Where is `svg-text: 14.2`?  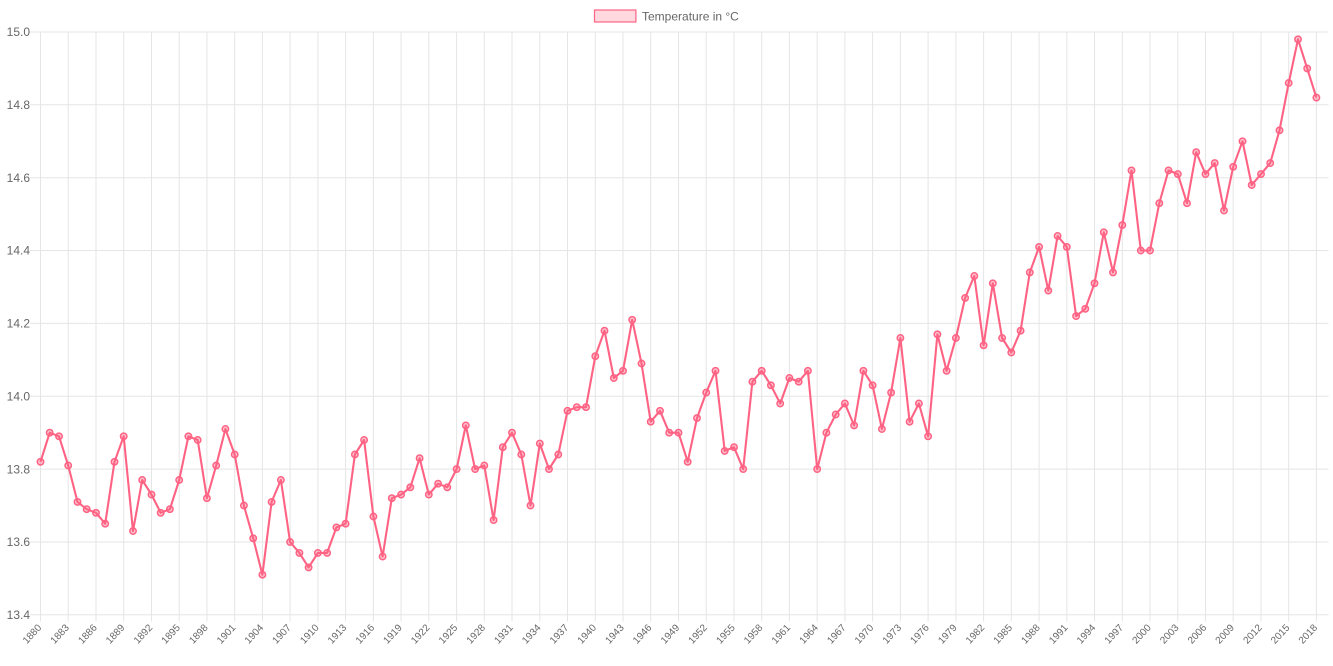
svg-text: 14.2 is located at coordinates (19, 324).